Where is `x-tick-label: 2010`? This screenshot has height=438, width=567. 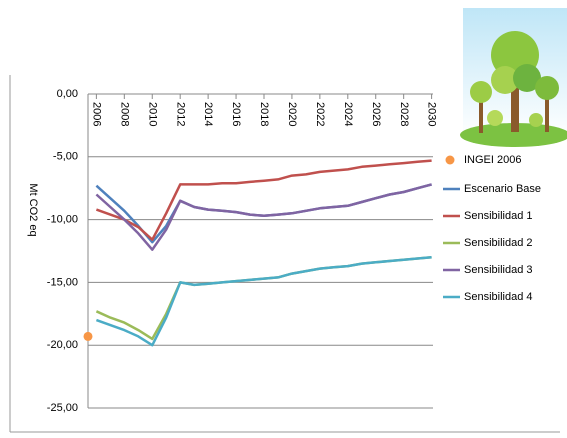 x-tick-label: 2010 is located at coordinates (152, 114).